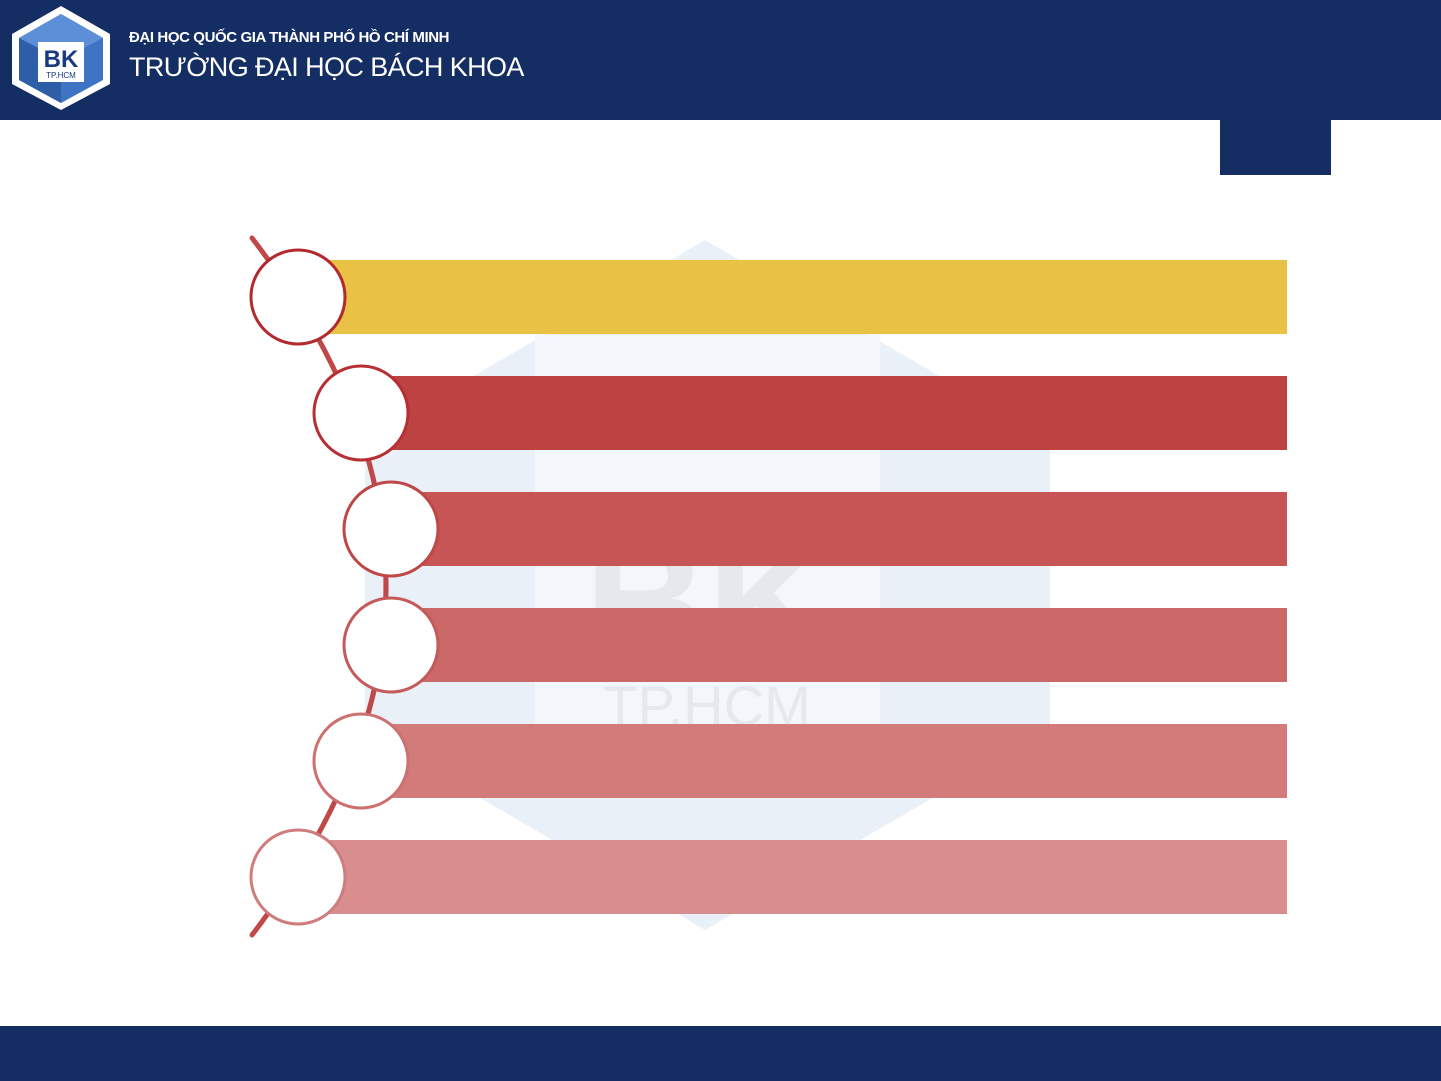 This screenshot has height=1081, width=1441. Describe the element at coordinates (720, 60) in the screenshot. I see `header-bar` at that location.